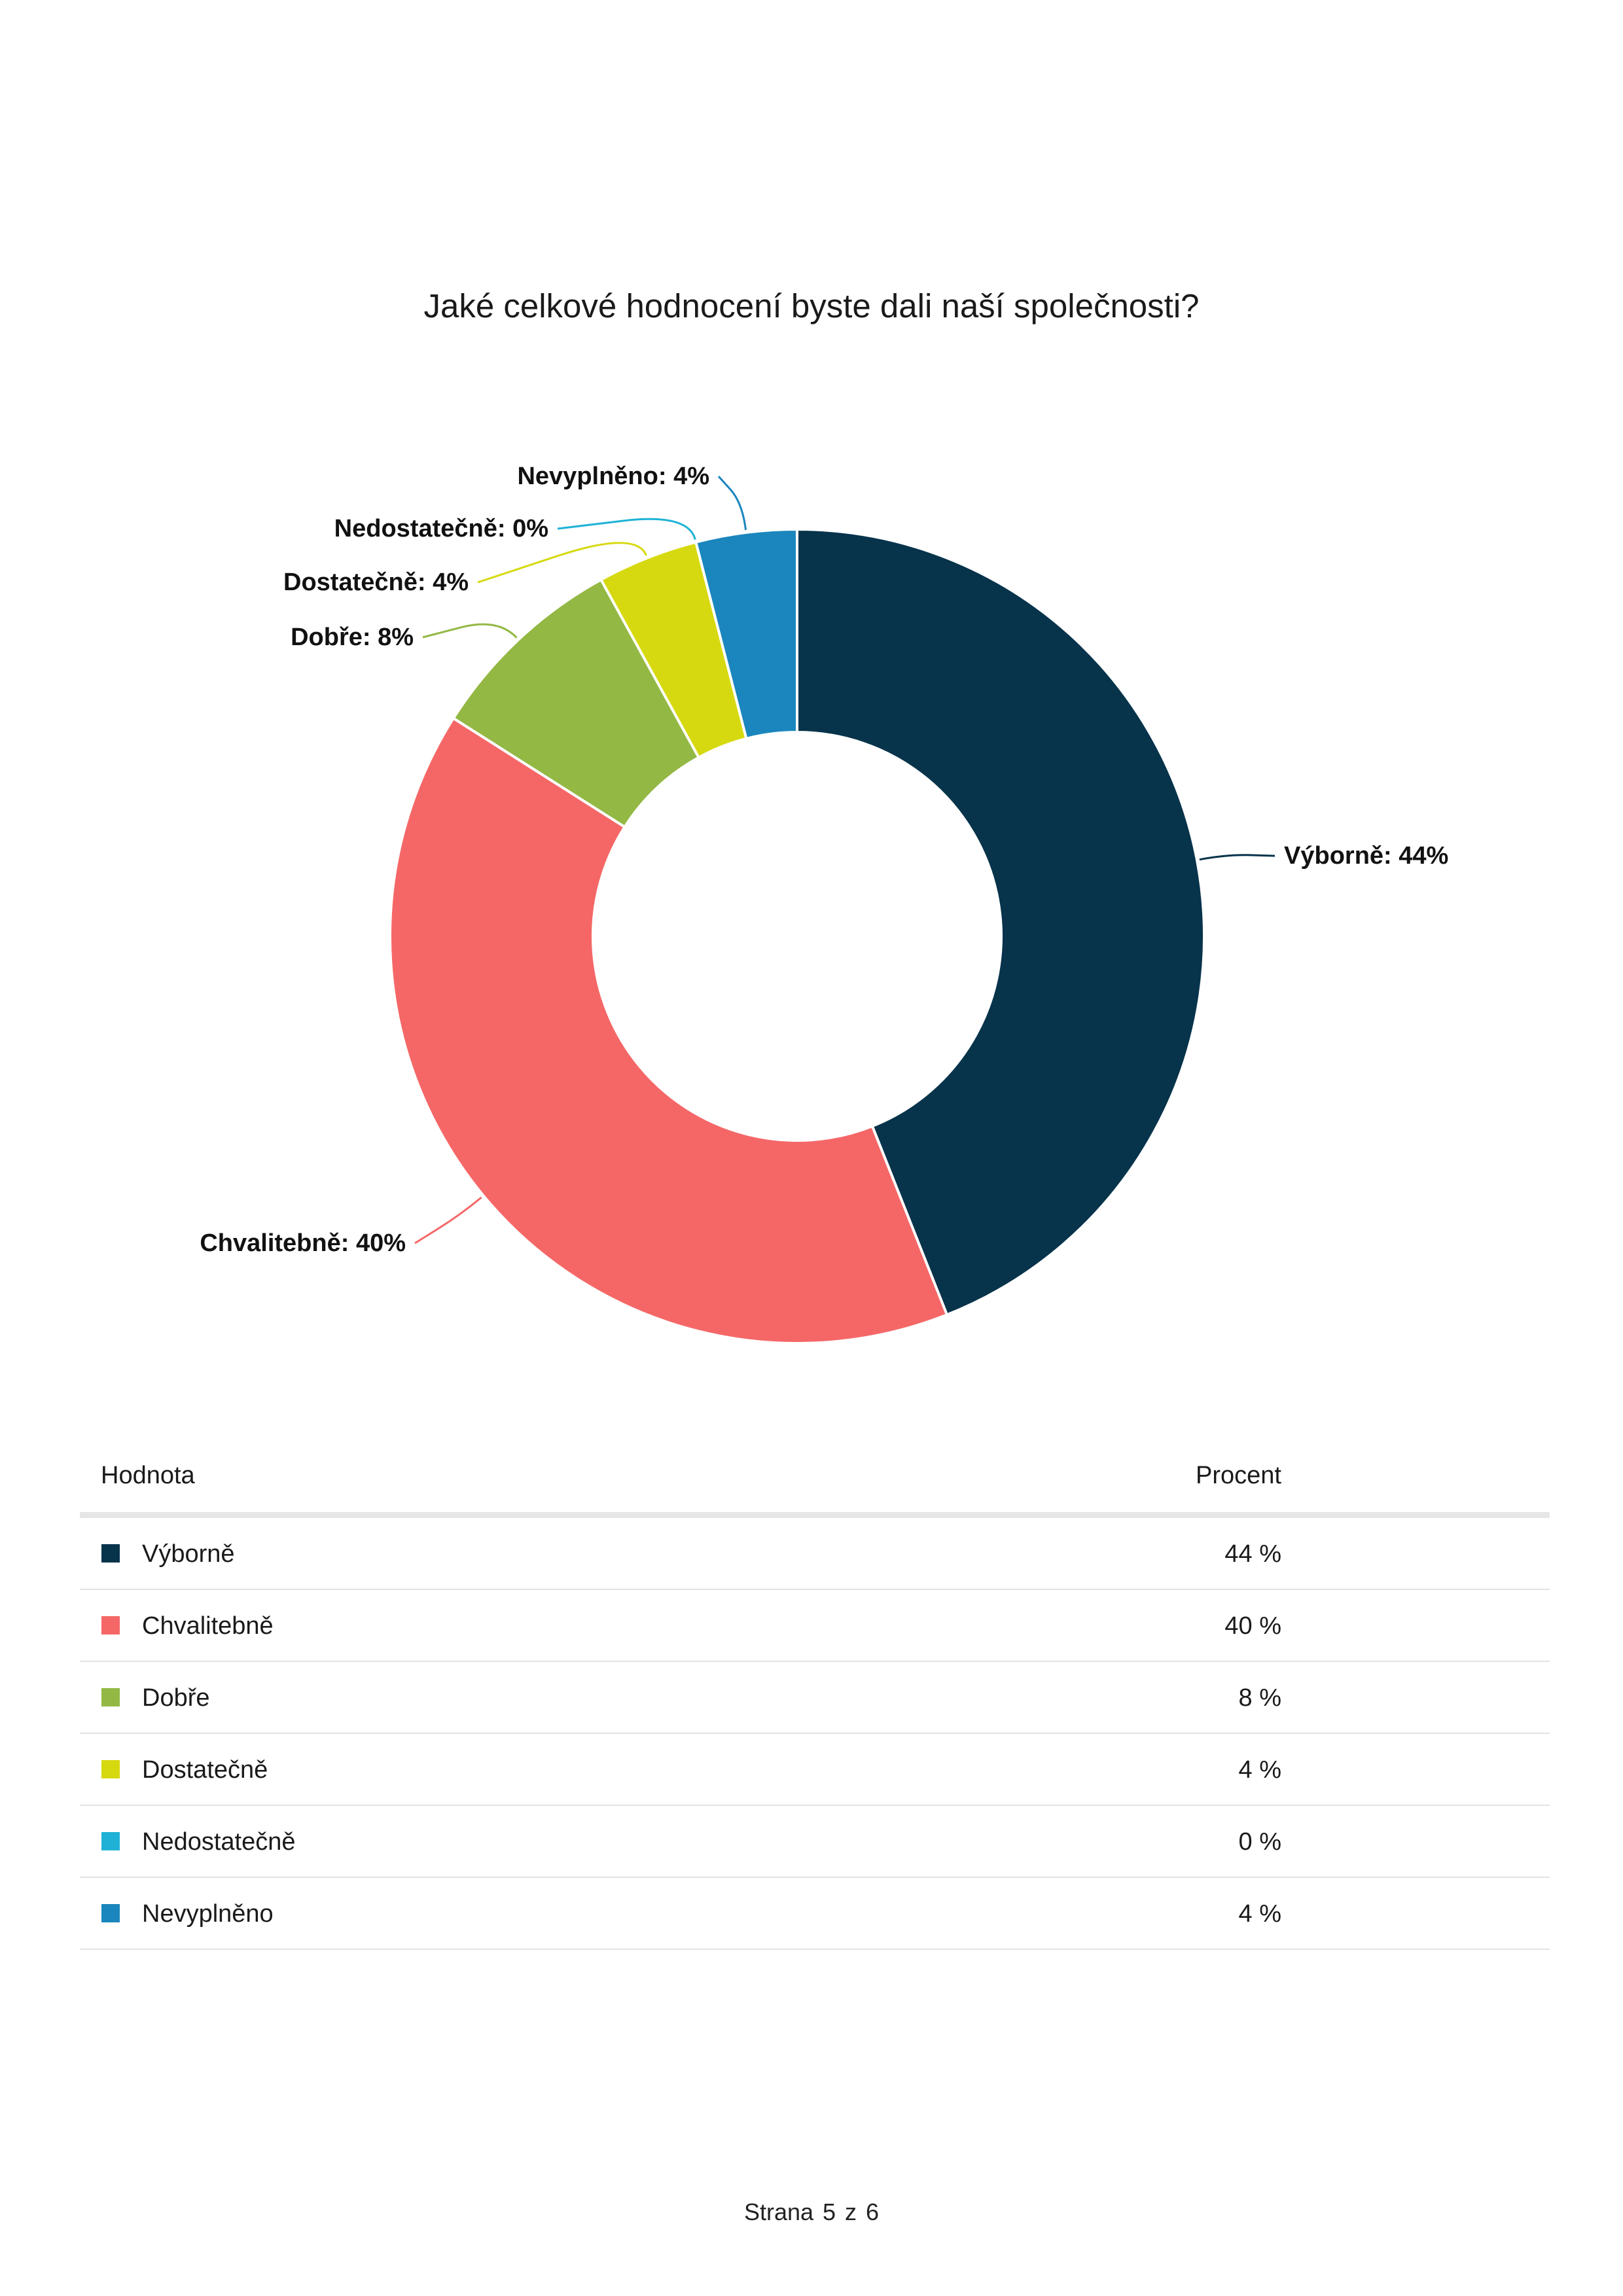  What do you see at coordinates (352, 637) in the screenshot?
I see `slice-label-dobre: Dobře: 8%` at bounding box center [352, 637].